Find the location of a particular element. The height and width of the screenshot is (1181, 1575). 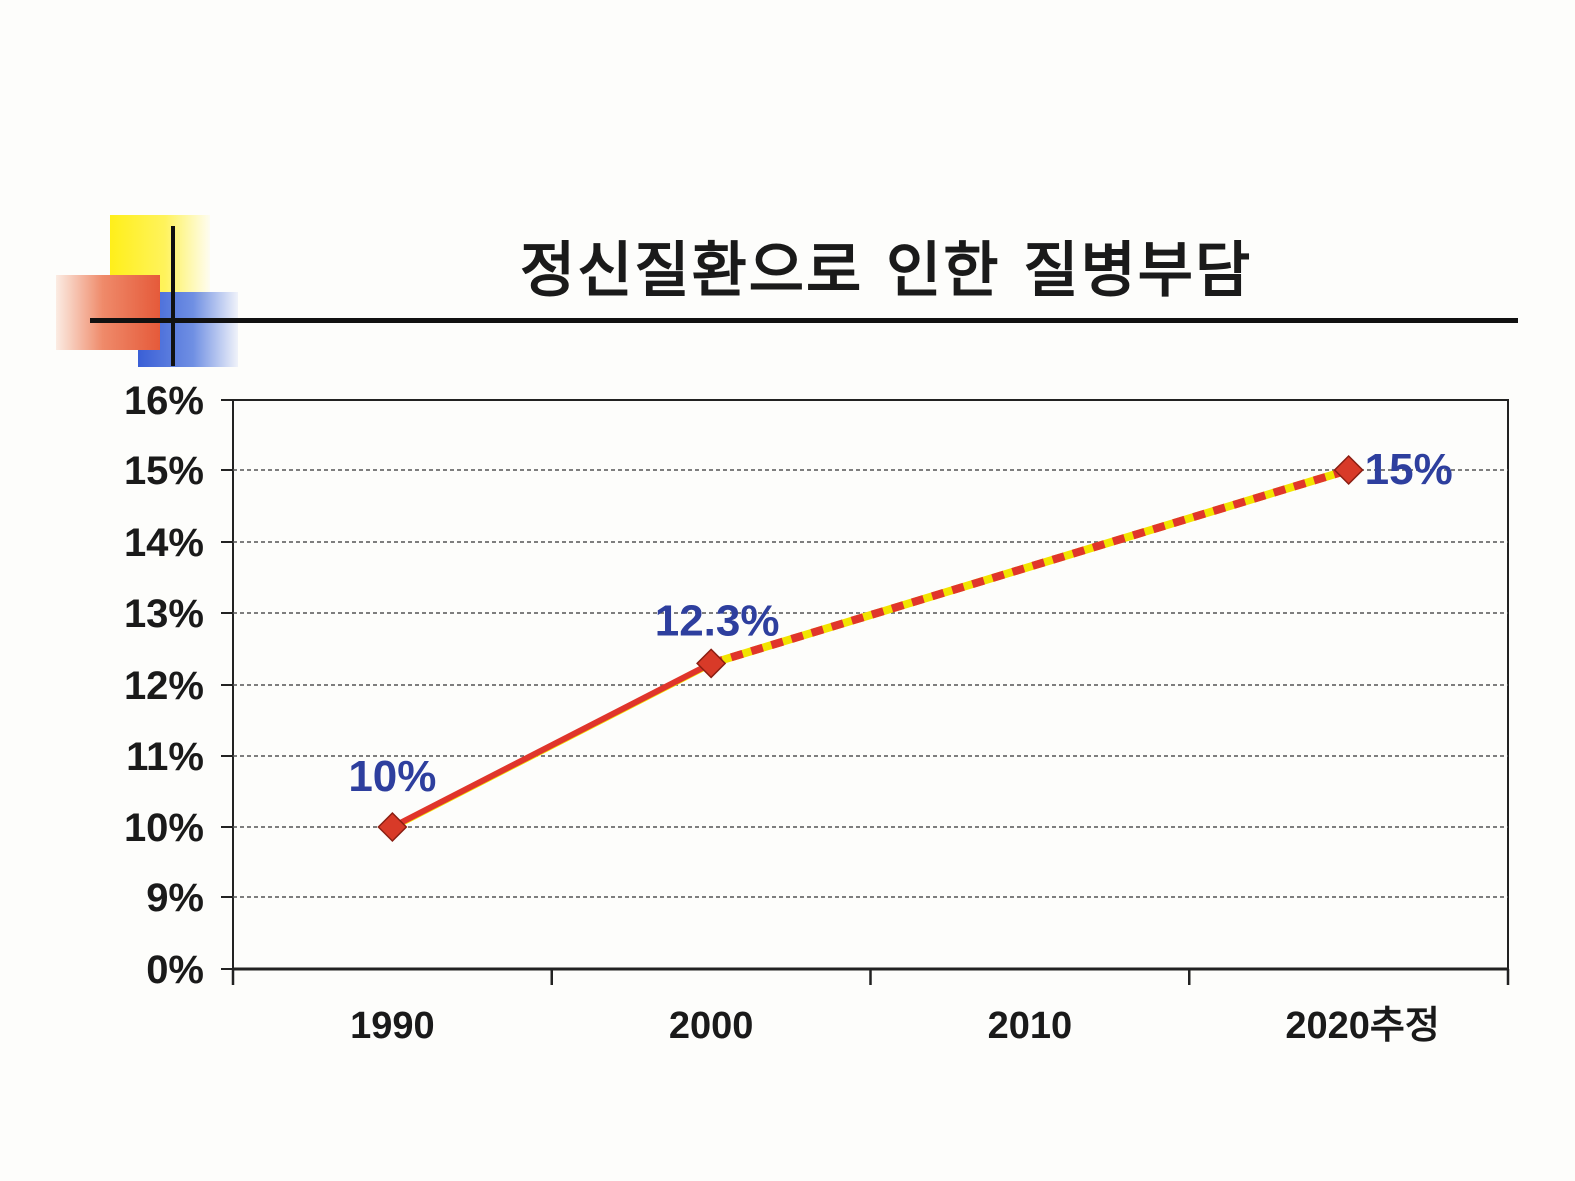

y-tick-label: 14% is located at coordinates (164, 543).